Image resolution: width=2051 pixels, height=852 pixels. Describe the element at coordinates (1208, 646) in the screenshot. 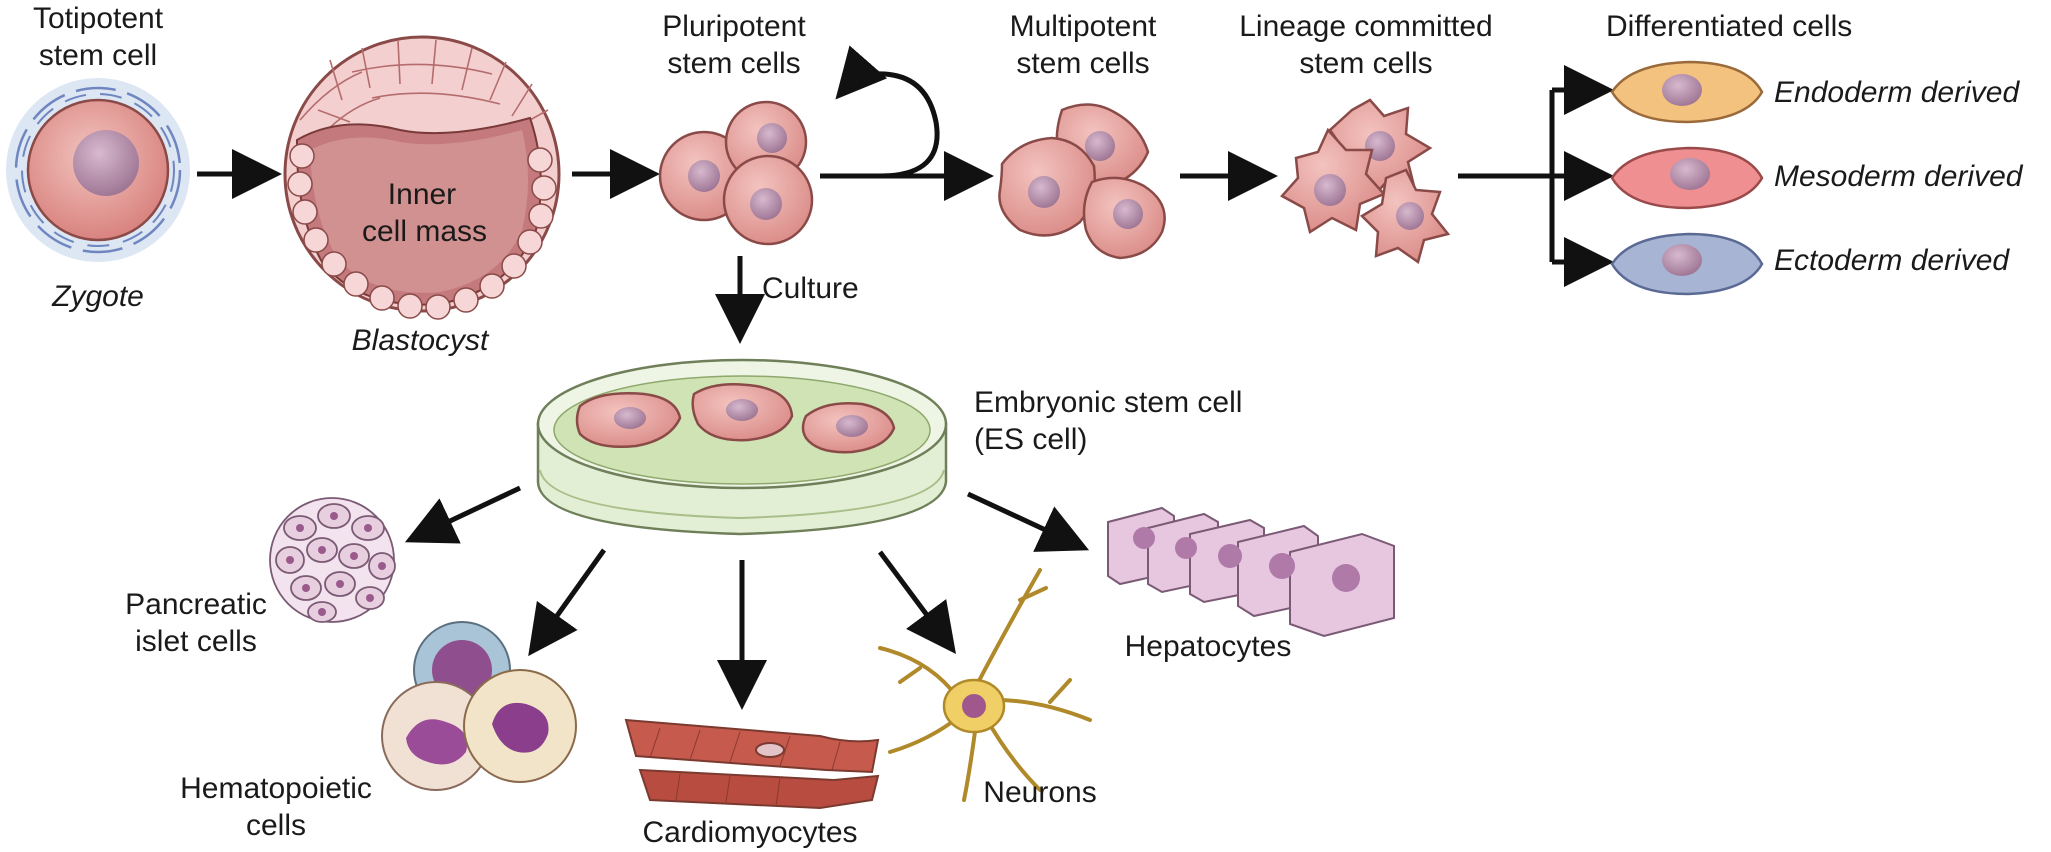

I see `label-hepatocytes: Hepatocytes` at that location.